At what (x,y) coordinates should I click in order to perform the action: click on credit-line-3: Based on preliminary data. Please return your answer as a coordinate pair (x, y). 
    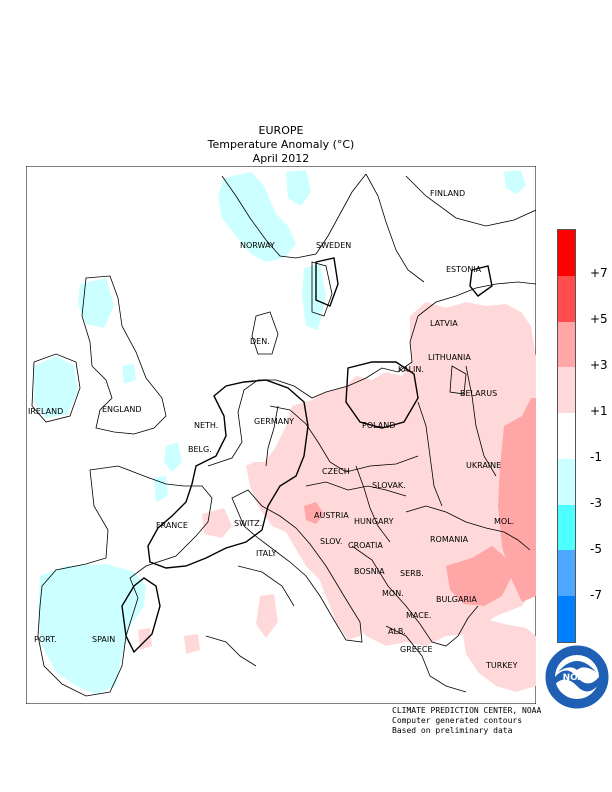
    Looking at the image, I should click on (452, 730).